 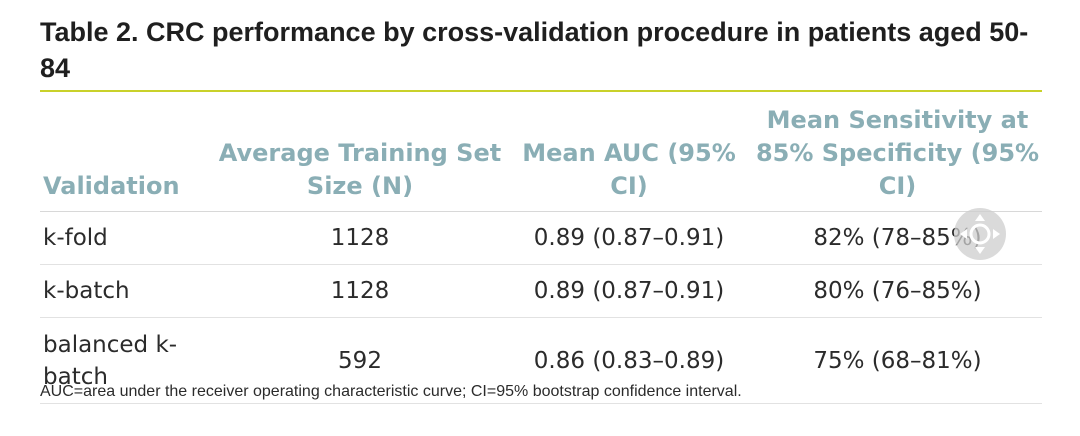 I want to click on column-header-mean-auc: Mean AUC (95% CI), so click(x=629, y=158).